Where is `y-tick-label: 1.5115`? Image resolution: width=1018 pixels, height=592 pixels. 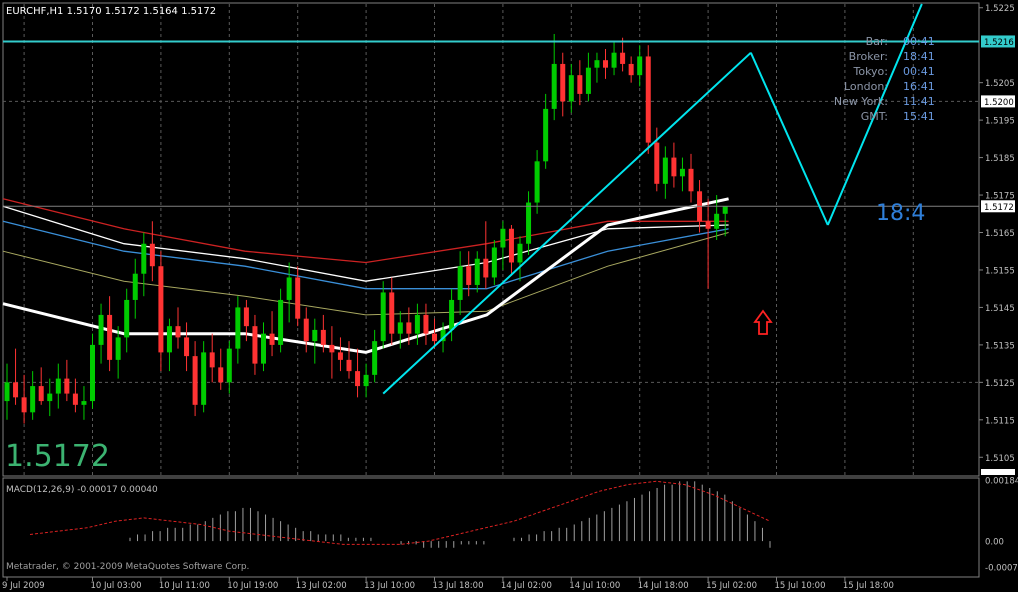
y-tick-label: 1.5115 is located at coordinates (1000, 421).